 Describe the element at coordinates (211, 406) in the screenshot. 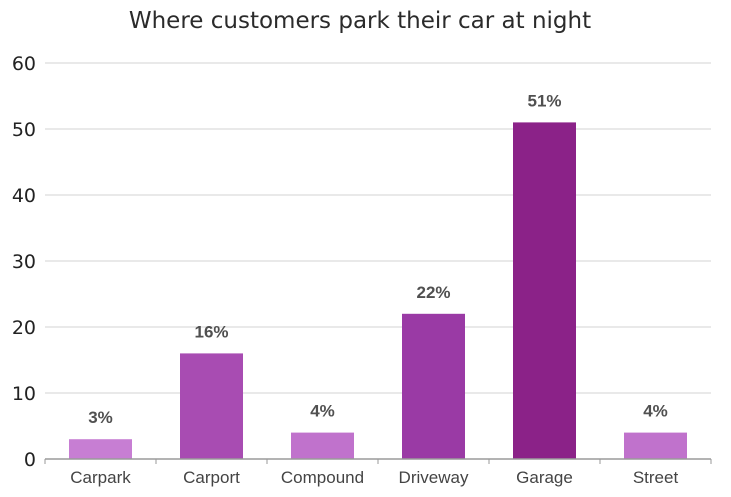

I see `bar-carport` at that location.